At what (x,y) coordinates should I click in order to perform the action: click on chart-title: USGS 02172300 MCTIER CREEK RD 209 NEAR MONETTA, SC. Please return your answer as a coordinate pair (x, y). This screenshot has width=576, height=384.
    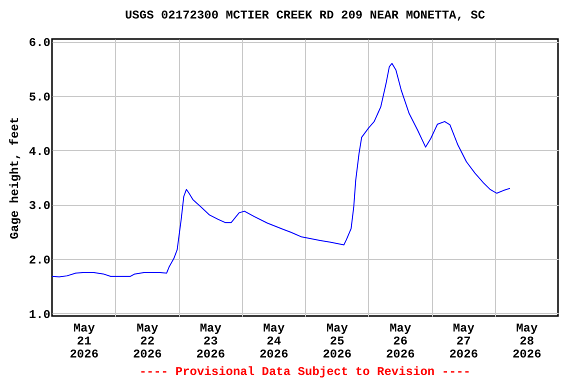
    Looking at the image, I should click on (305, 15).